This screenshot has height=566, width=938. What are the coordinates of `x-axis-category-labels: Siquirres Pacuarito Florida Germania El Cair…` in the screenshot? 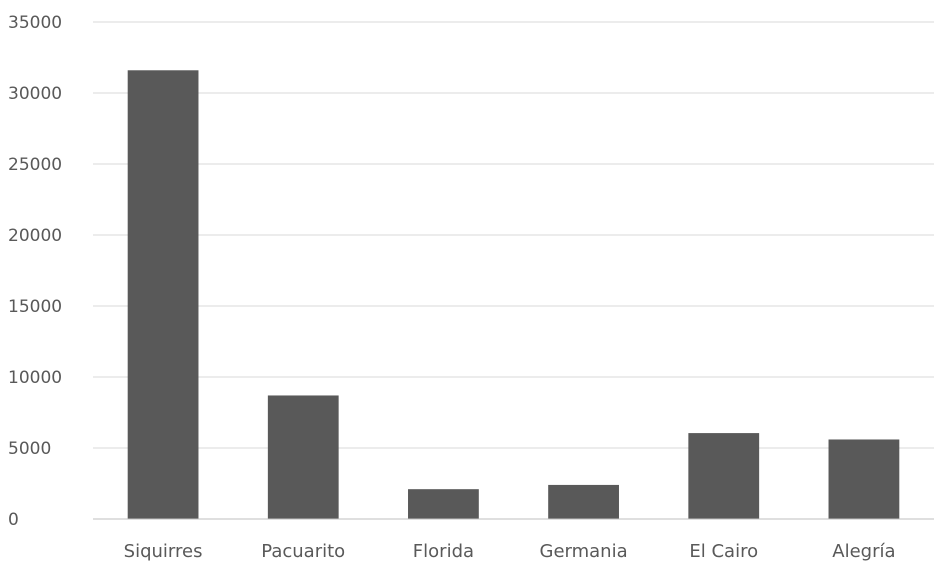 It's located at (510, 551).